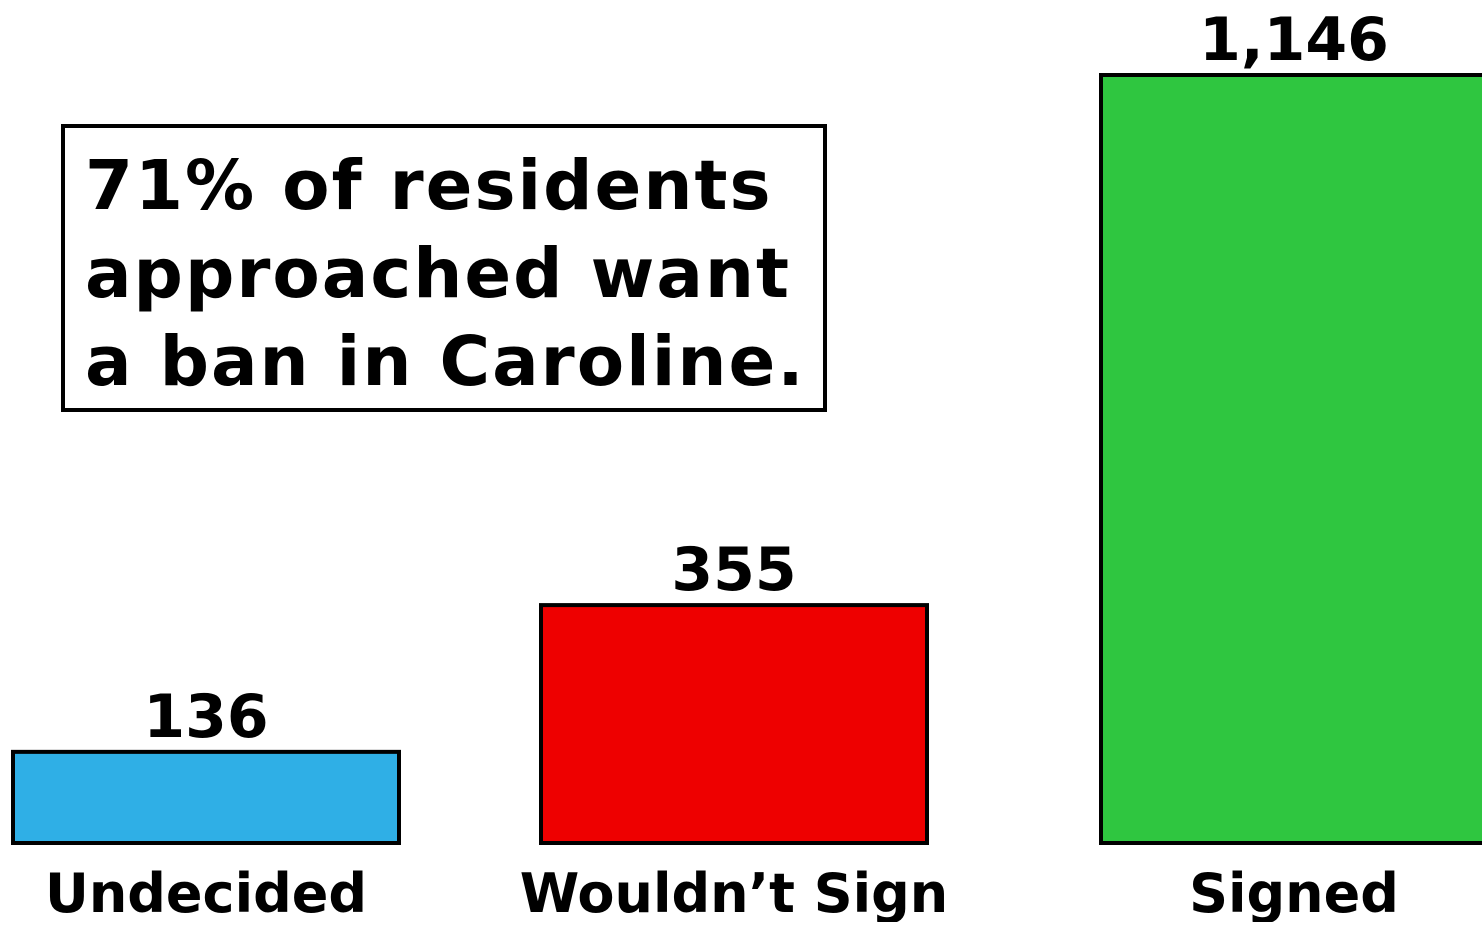 The height and width of the screenshot is (927, 1482). Describe the element at coordinates (445, 362) in the screenshot. I see `annotation-line-3: a ban in Caroline.` at that location.